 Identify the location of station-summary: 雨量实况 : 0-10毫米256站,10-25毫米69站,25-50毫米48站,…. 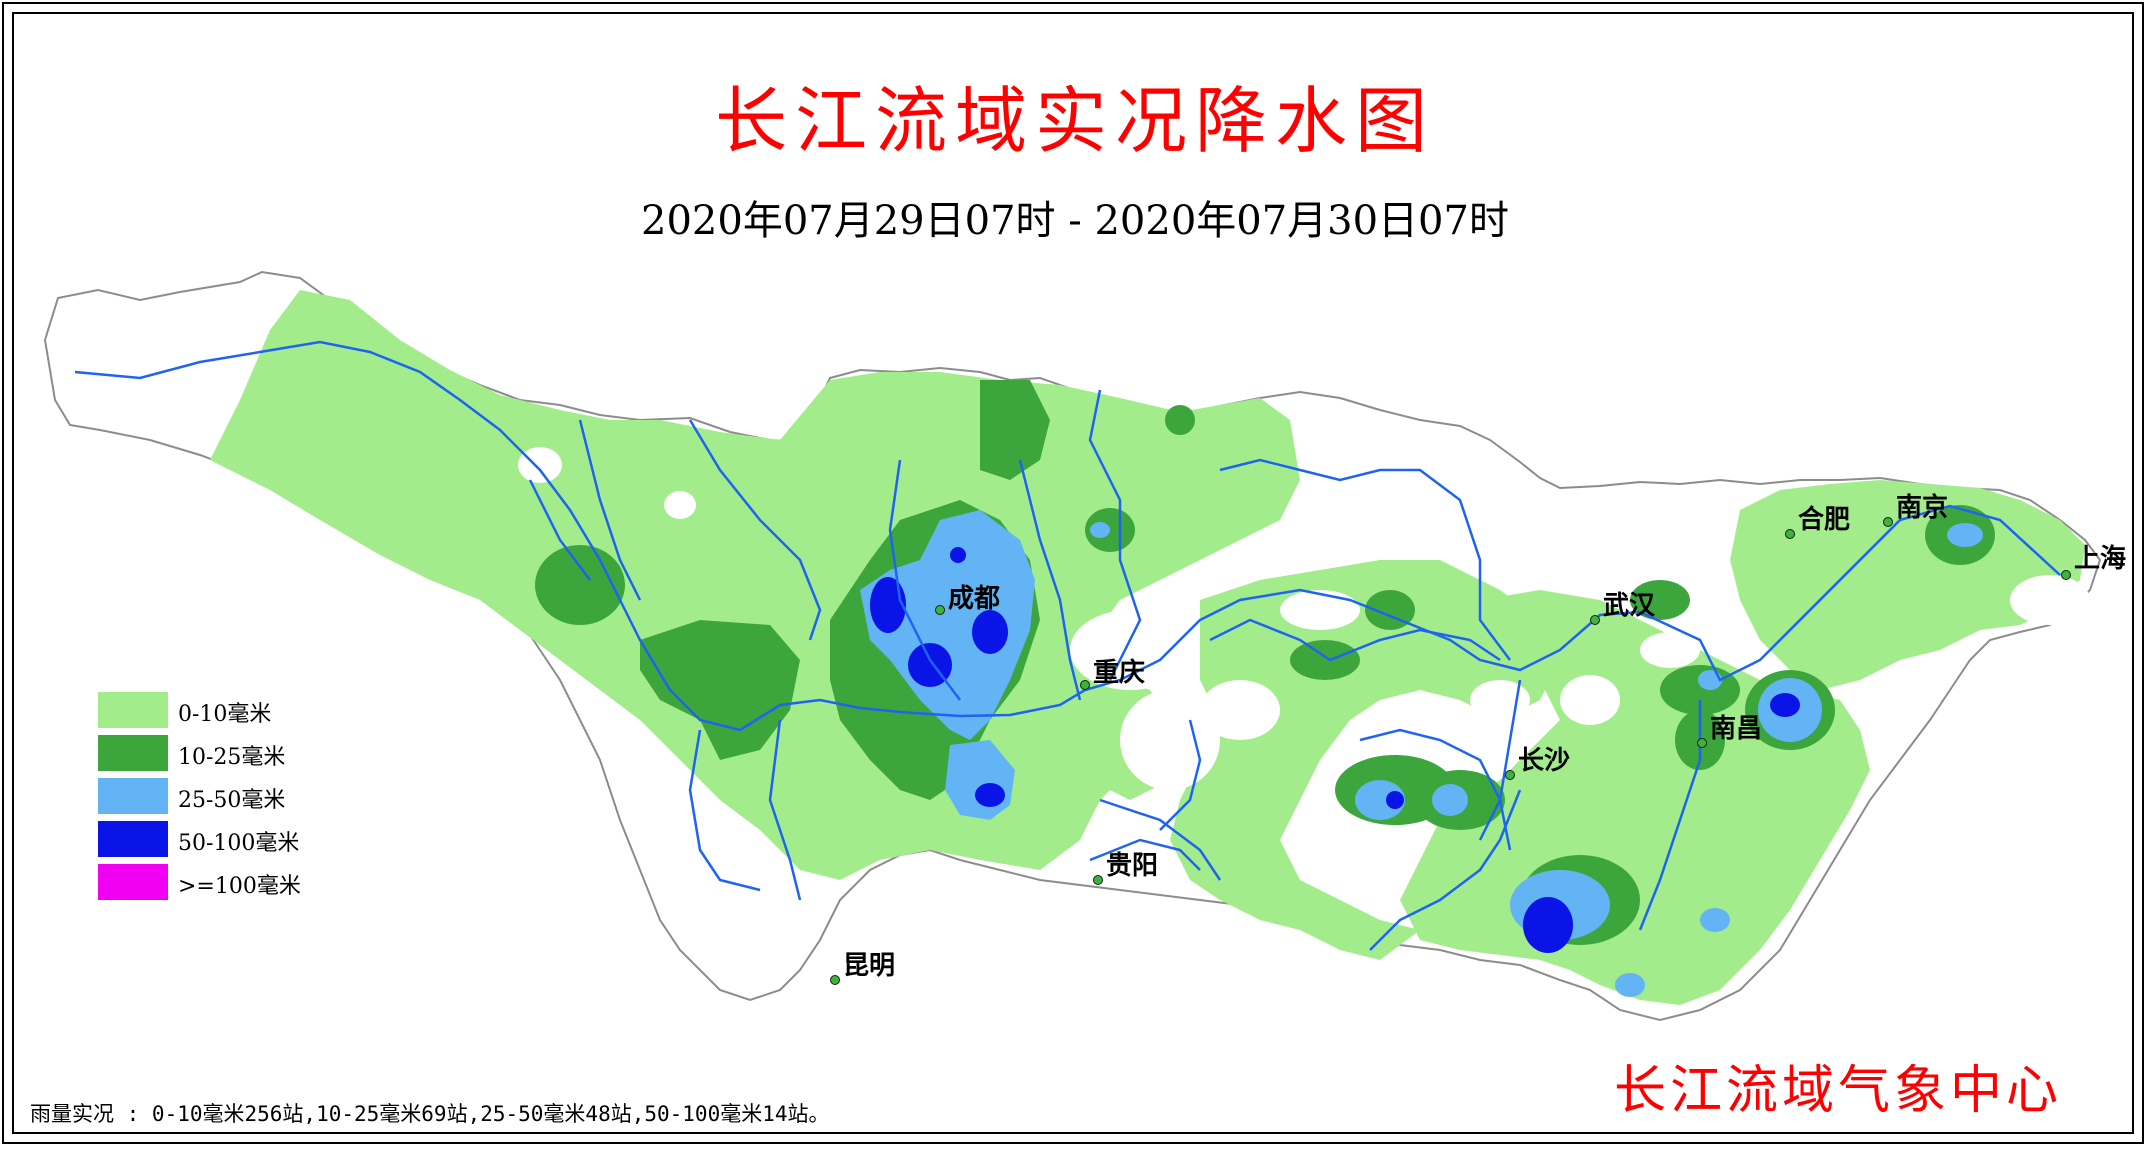
(430, 1114).